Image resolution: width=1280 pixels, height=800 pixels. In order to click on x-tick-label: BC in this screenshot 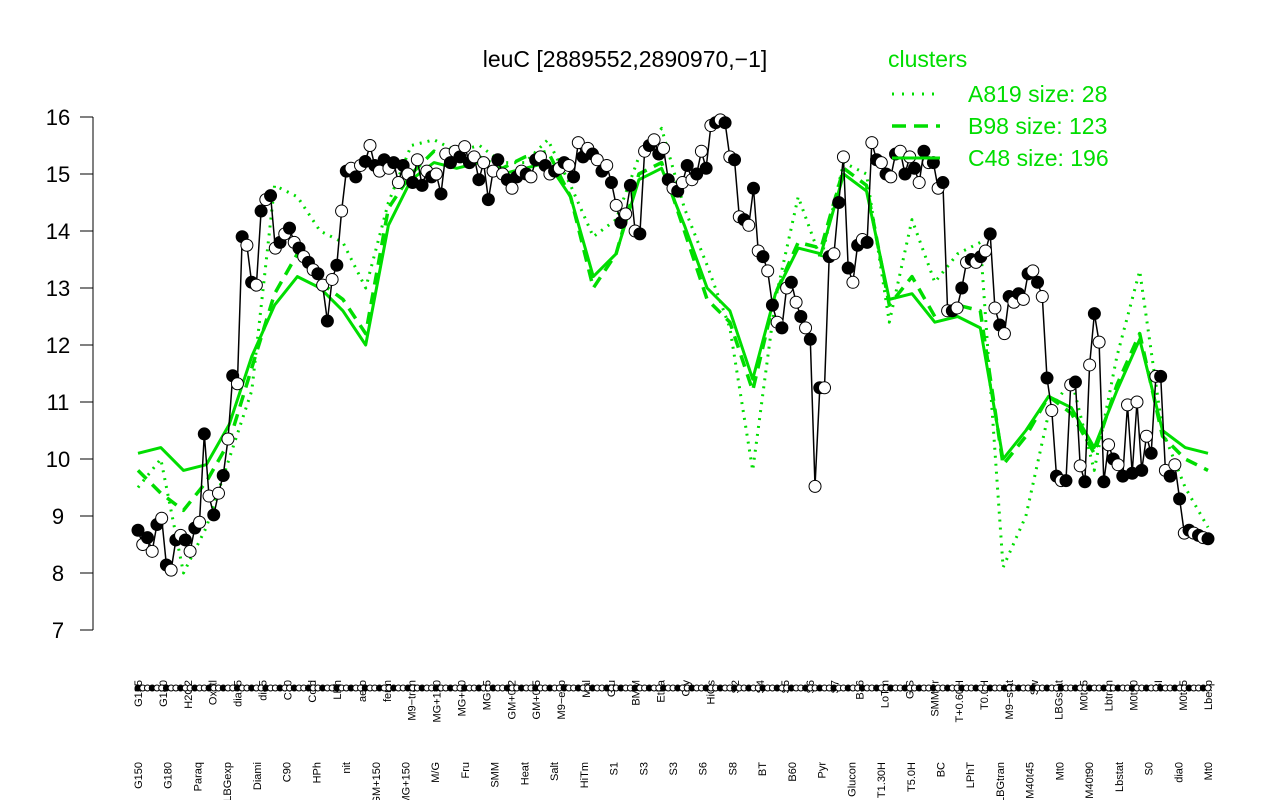, I will do `click(942, 769)`.